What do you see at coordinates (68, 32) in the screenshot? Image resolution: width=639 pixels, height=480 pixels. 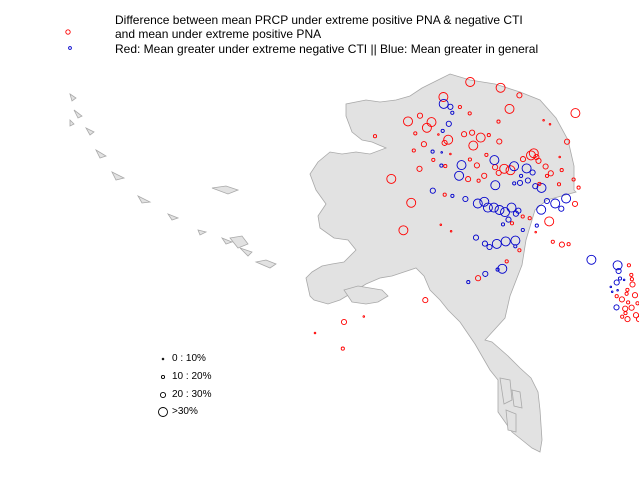 I see `header-symbol-red` at bounding box center [68, 32].